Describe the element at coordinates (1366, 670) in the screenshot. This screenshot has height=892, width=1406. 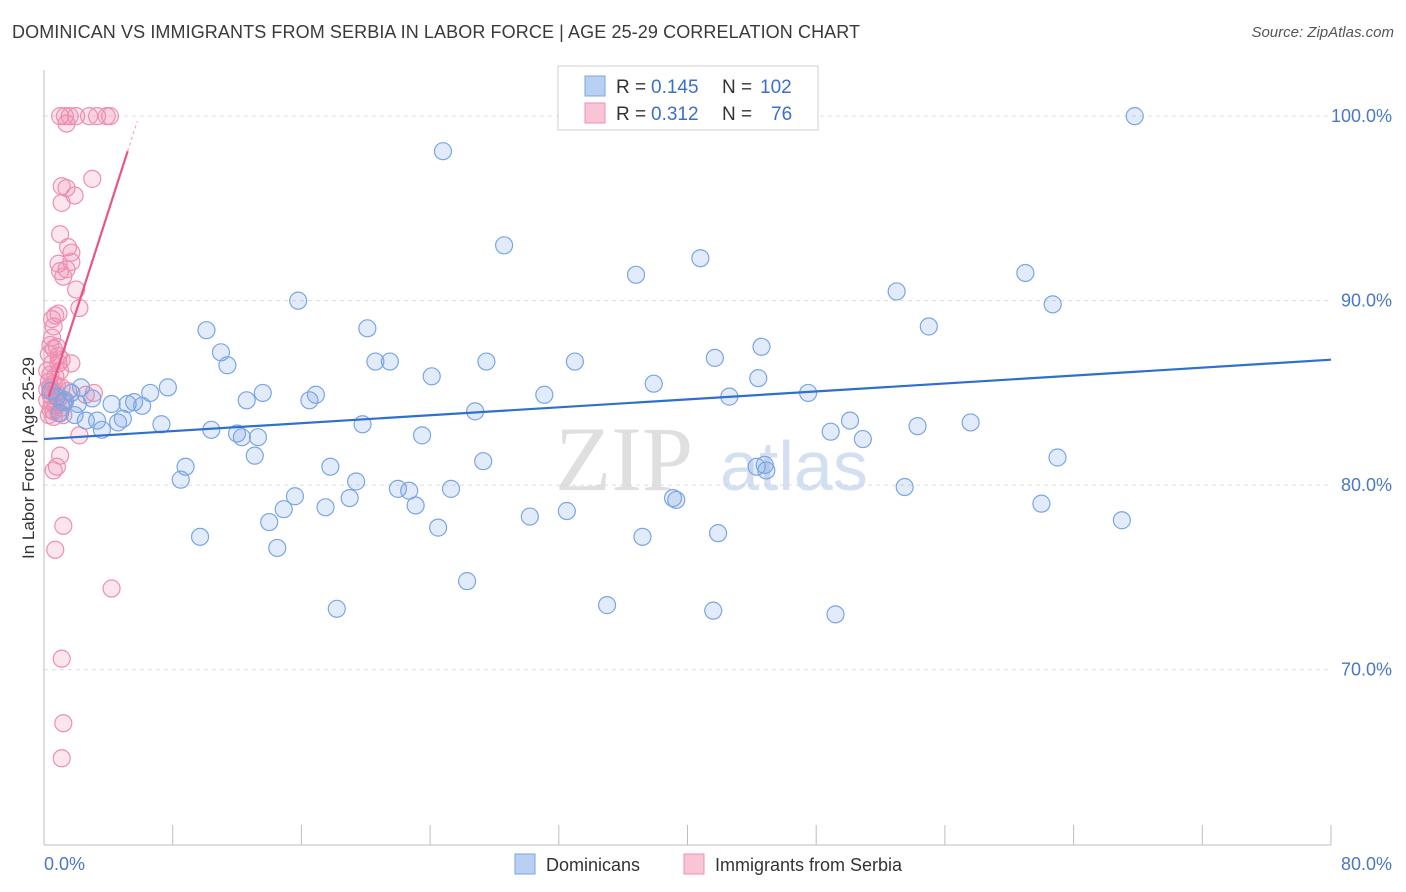
I see `y-tick-label-0: 70.0%` at that location.